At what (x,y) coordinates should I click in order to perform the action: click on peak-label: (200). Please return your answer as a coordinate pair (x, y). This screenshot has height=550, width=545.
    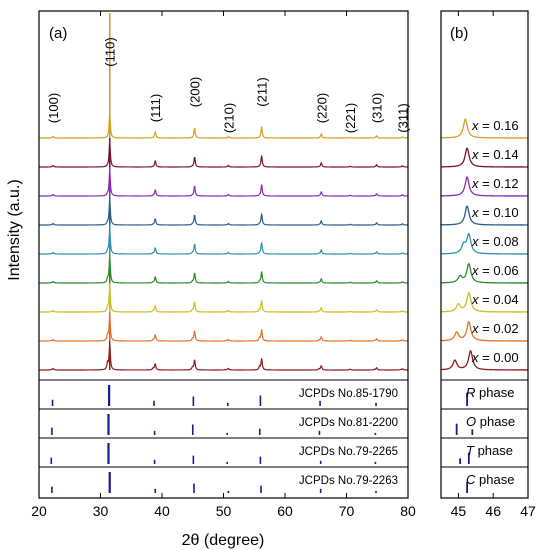
    Looking at the image, I should click on (195, 92).